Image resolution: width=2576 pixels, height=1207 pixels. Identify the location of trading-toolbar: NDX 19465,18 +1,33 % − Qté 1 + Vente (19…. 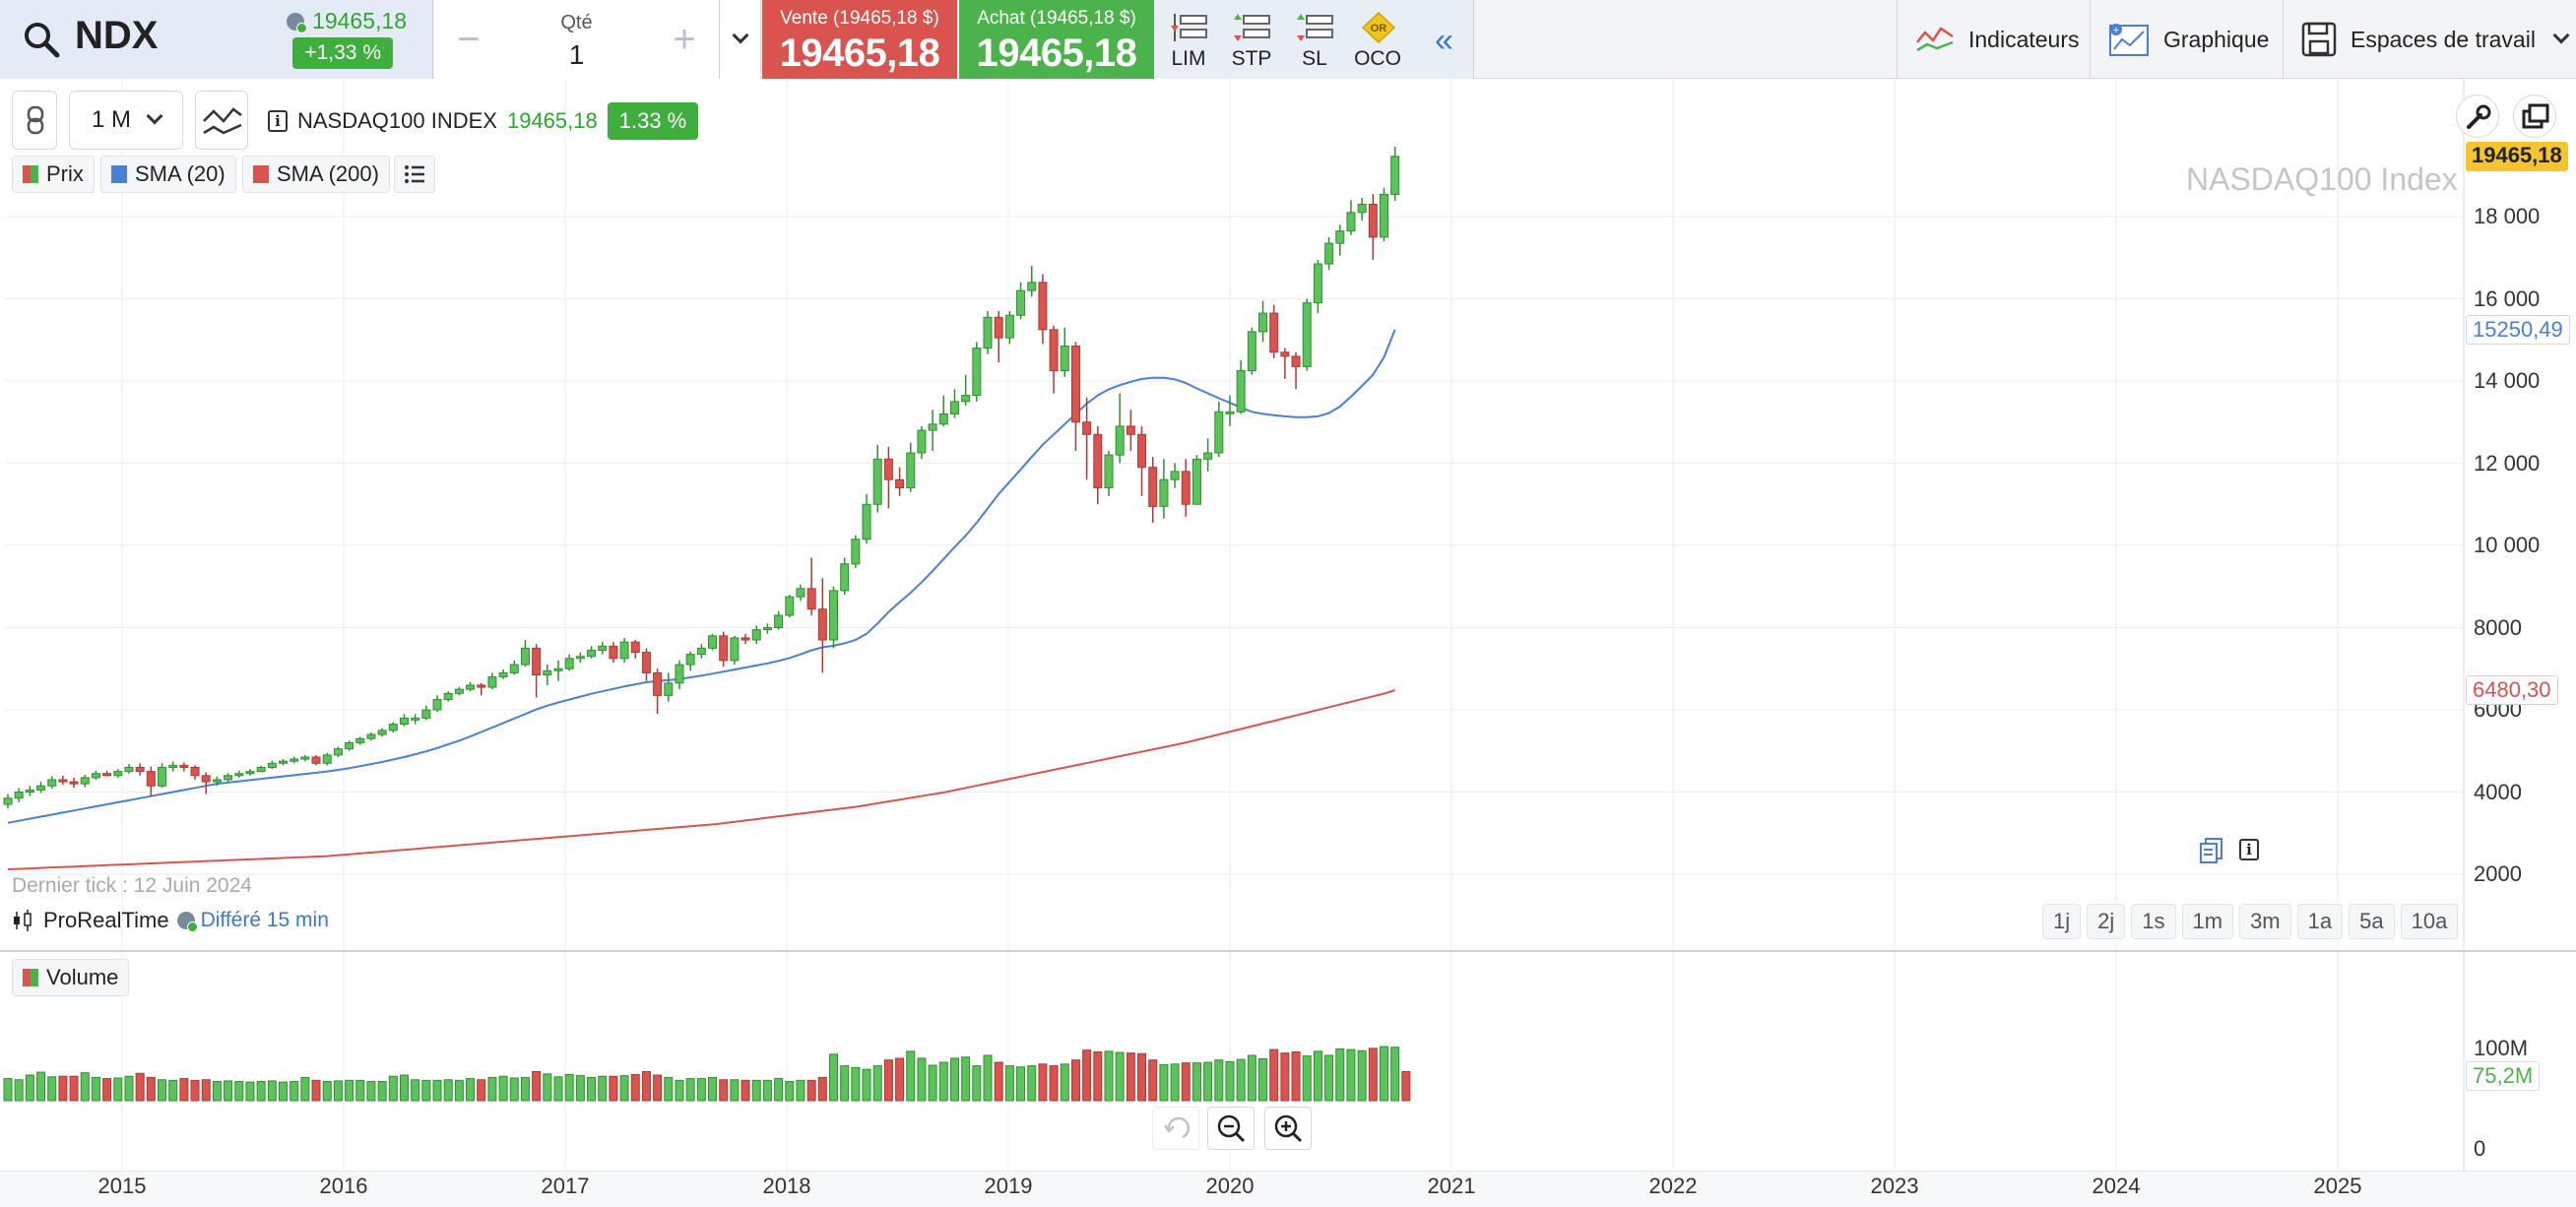
(1288, 39).